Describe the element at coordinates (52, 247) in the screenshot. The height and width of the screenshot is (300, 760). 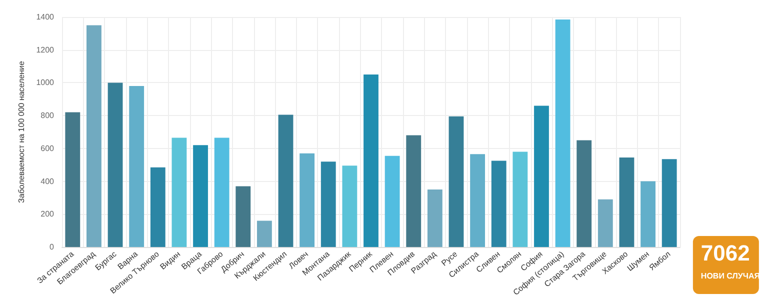
I see `y-tick-label: 0` at that location.